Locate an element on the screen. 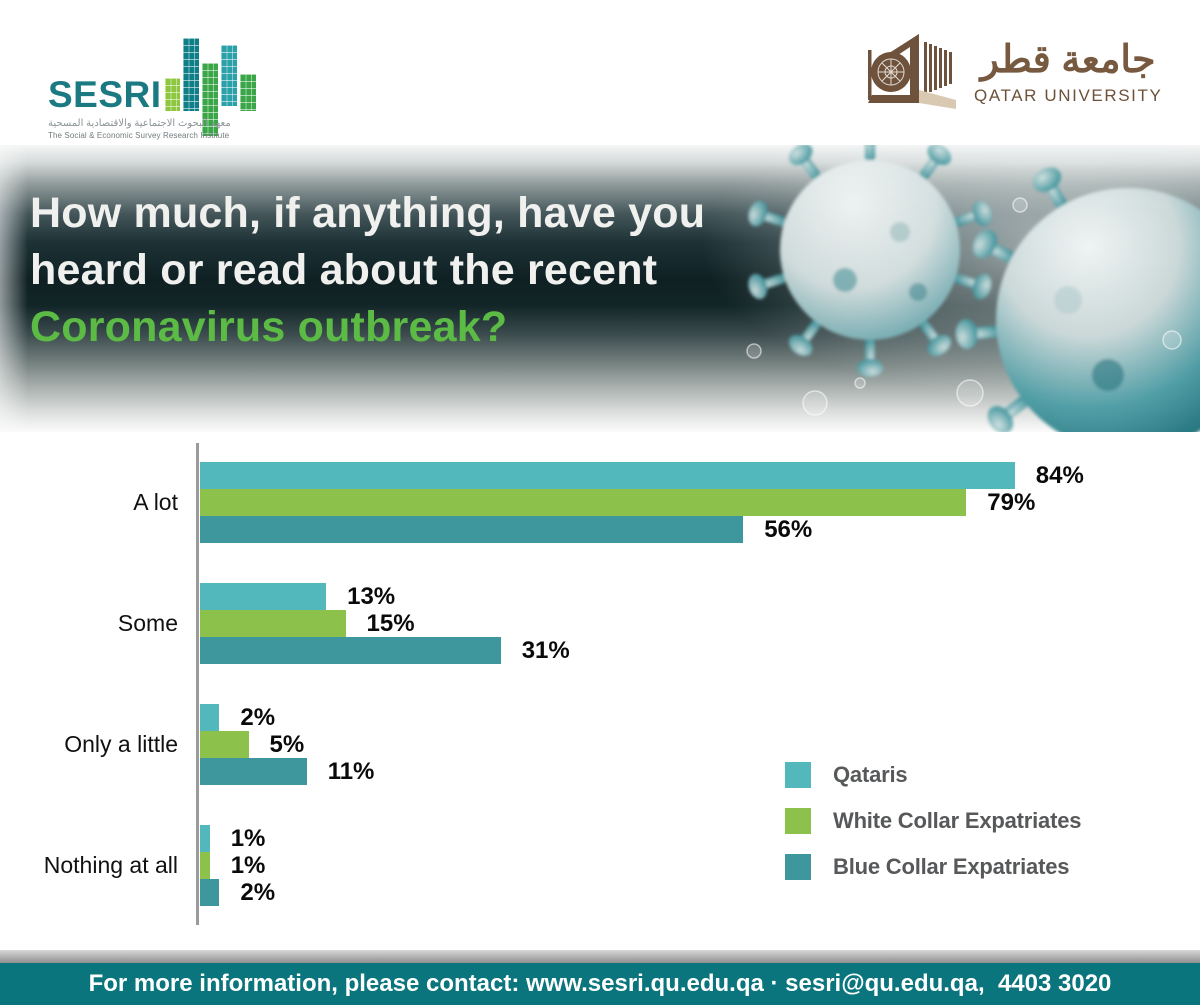 Image resolution: width=1200 pixels, height=1005 pixels. bar-group: A lot 84% 79% 56% is located at coordinates (600, 502).